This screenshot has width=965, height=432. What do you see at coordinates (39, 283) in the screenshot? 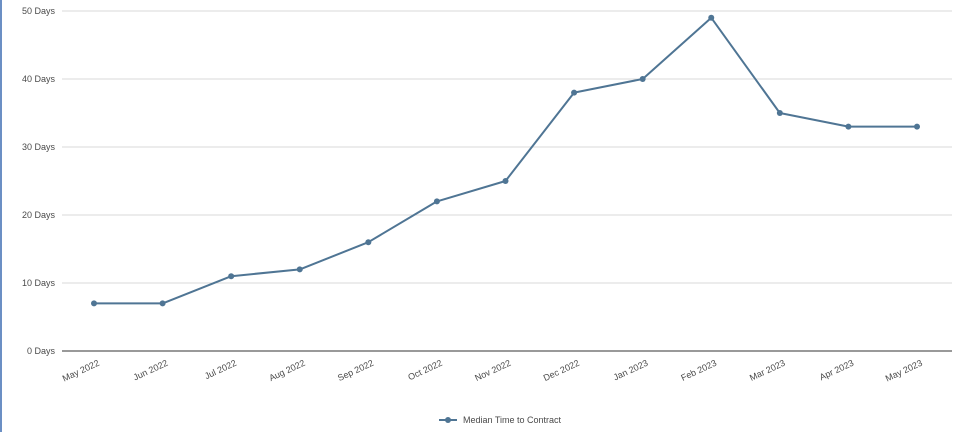
I see `y-tick-label: 10 Days` at bounding box center [39, 283].